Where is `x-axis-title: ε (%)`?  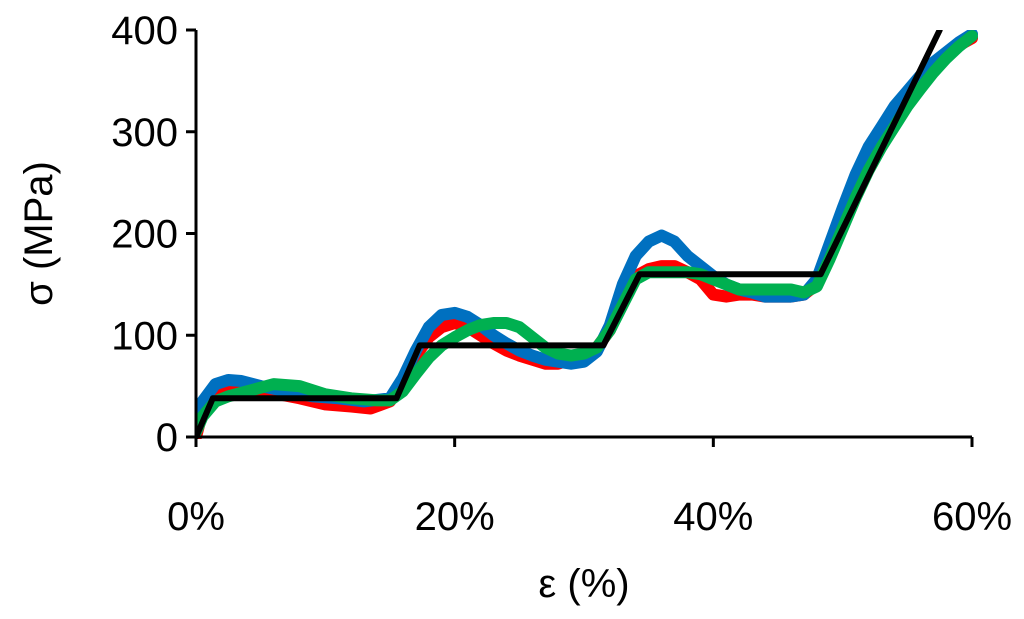 x-axis-title: ε (%) is located at coordinates (583, 584).